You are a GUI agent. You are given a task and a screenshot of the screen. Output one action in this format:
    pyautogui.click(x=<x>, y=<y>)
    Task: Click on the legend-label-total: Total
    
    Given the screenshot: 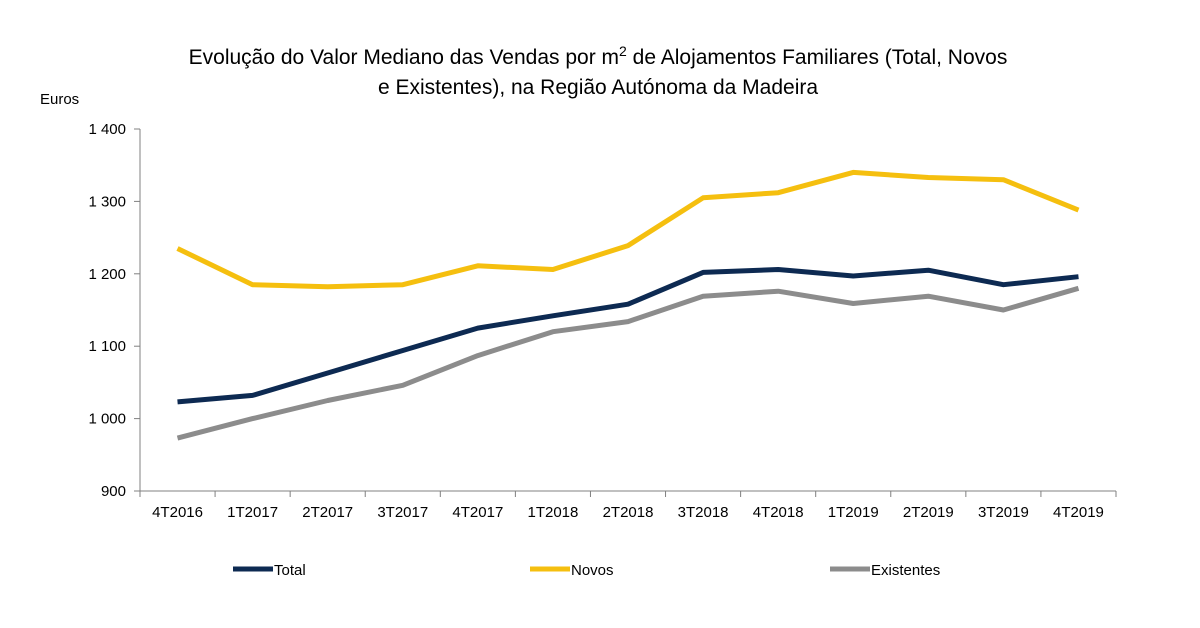 What is the action you would take?
    pyautogui.click(x=290, y=570)
    